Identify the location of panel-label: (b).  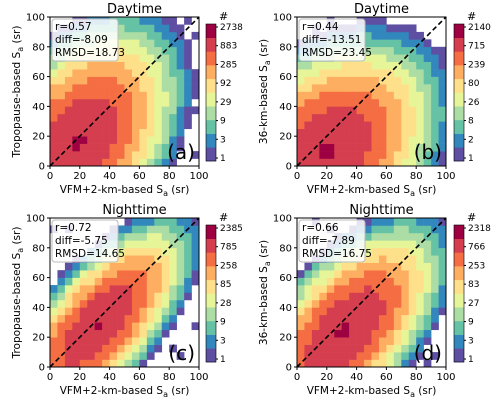
(428, 152).